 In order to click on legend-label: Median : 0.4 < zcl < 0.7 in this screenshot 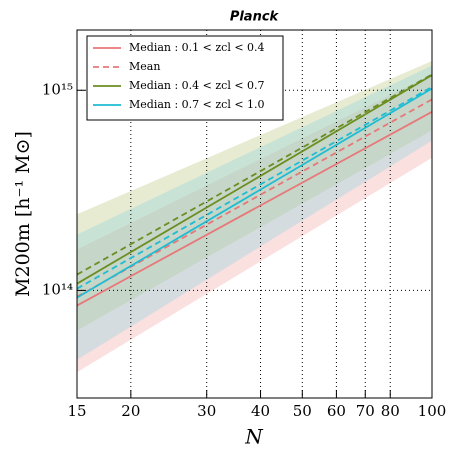, I will do `click(197, 85)`.